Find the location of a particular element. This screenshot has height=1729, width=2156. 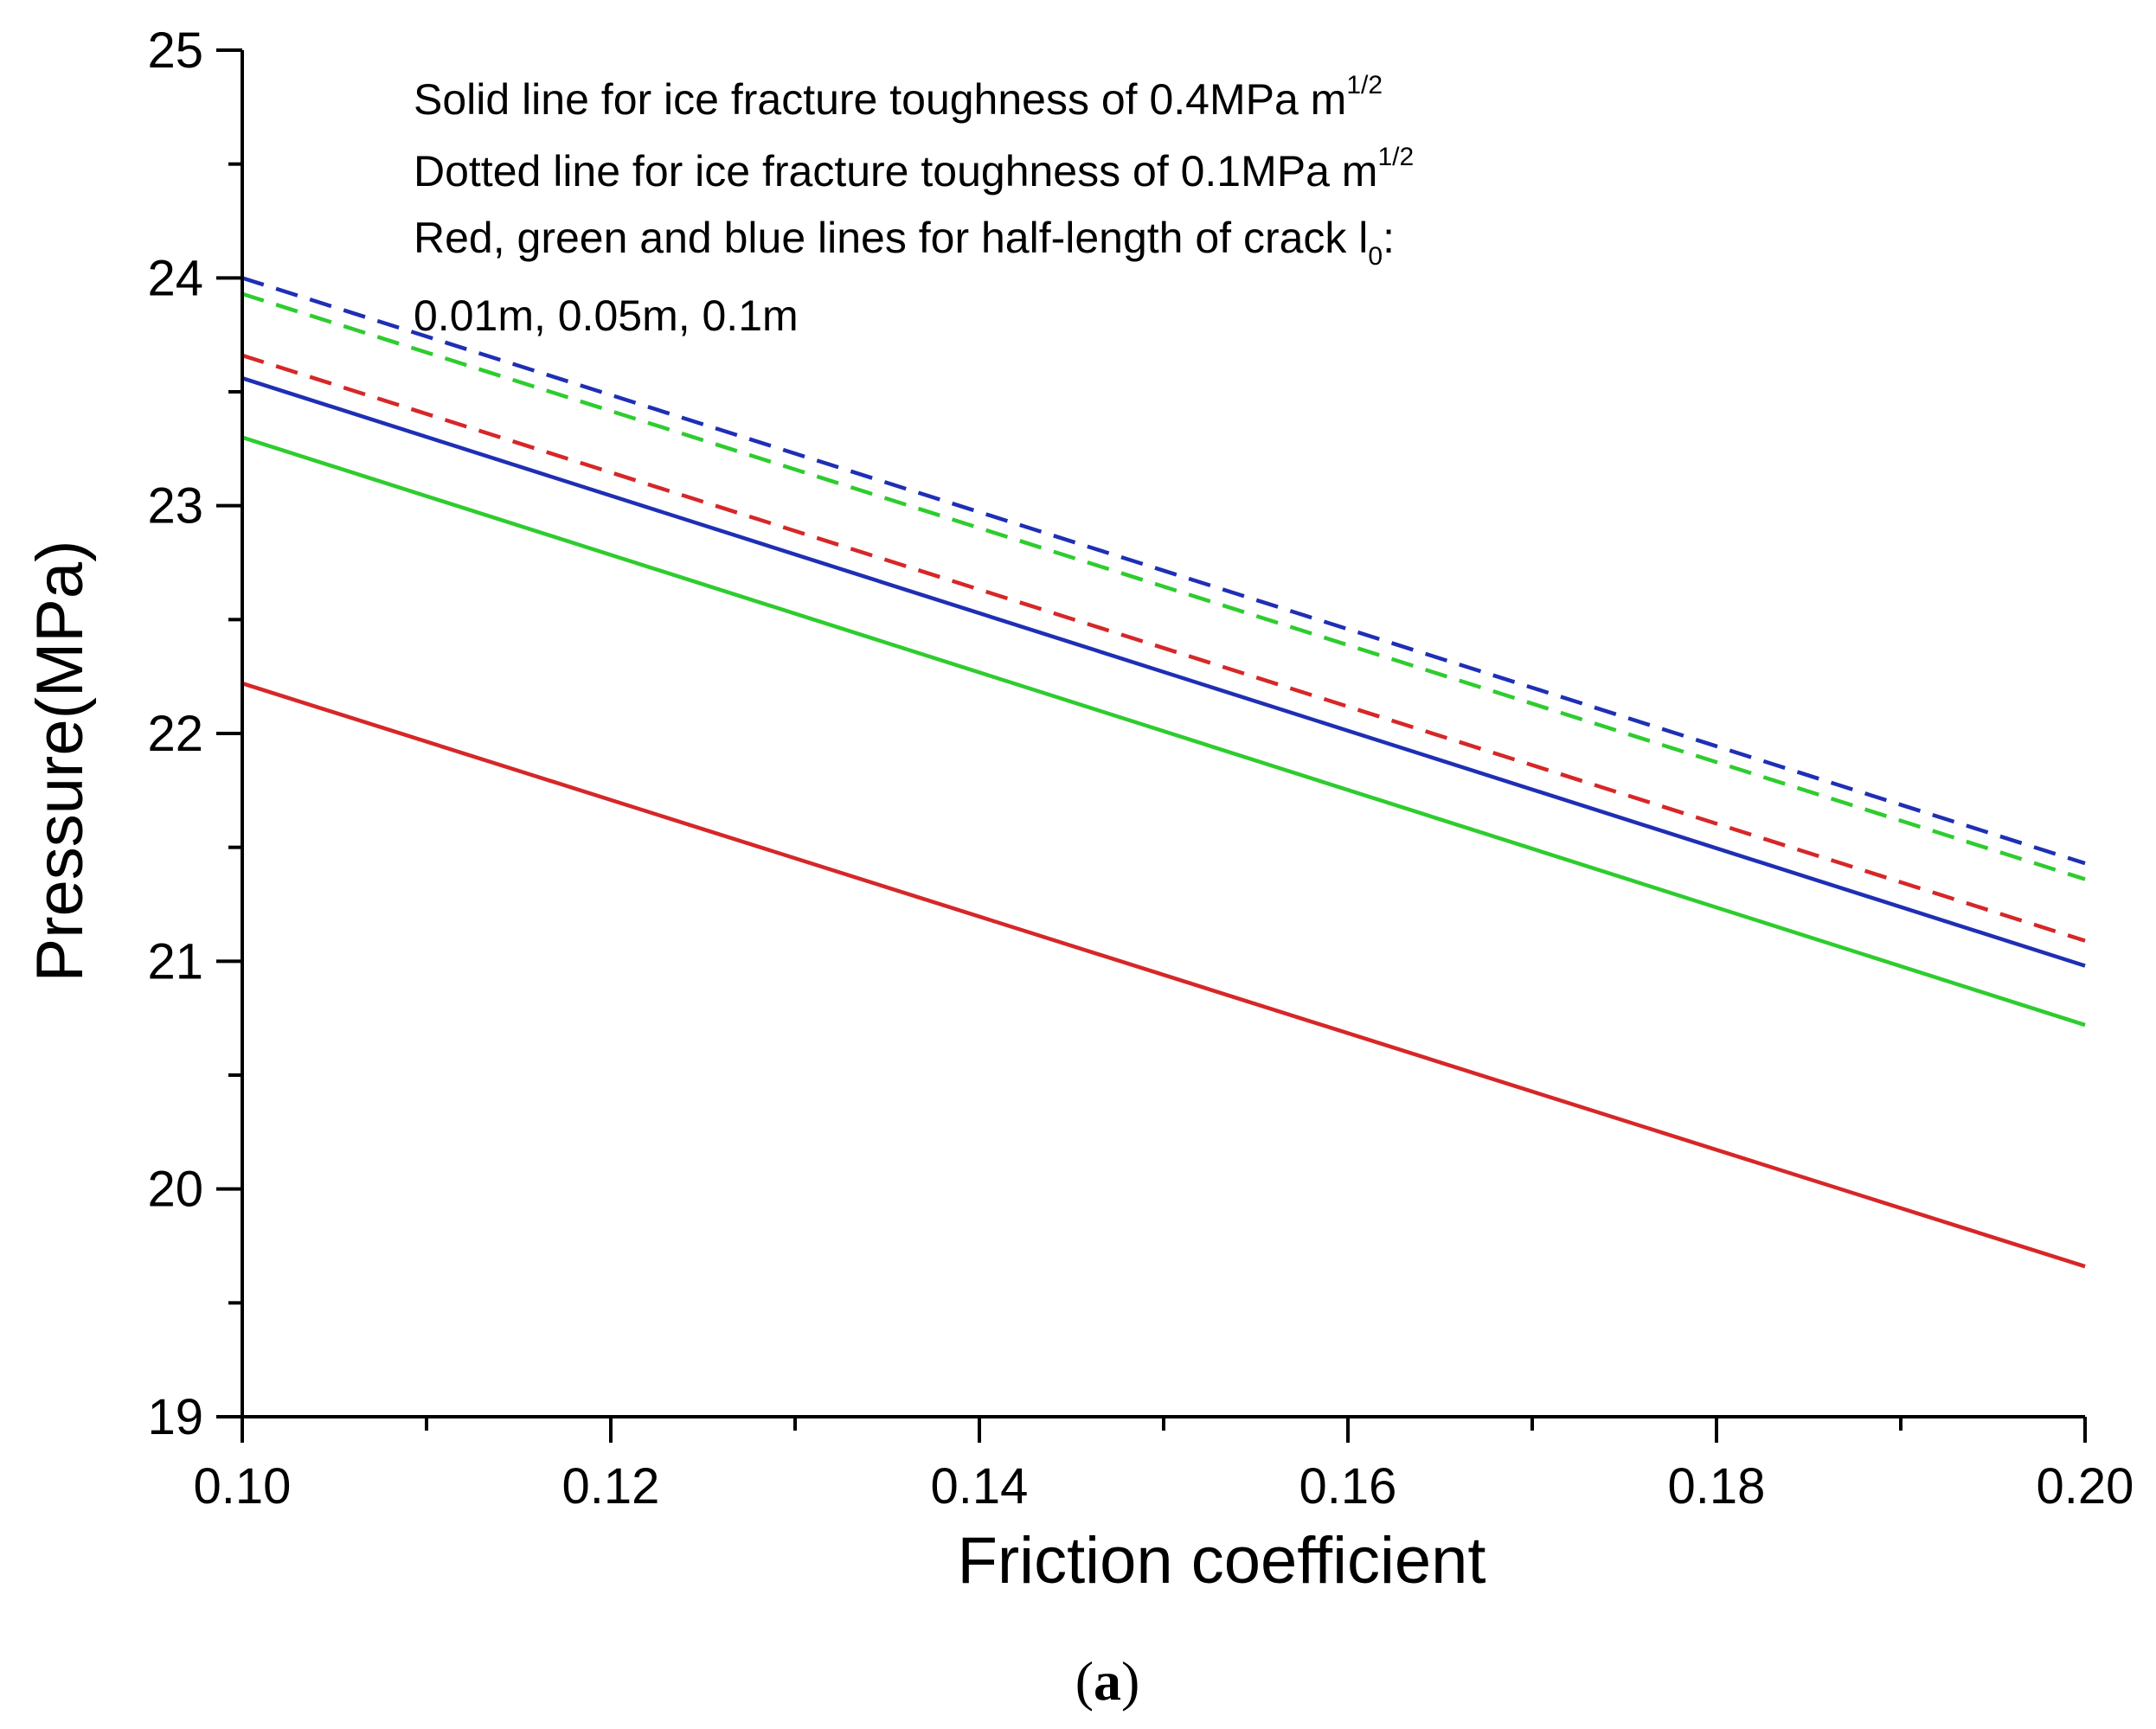

figure-caption: (a) is located at coordinates (1107, 1681).